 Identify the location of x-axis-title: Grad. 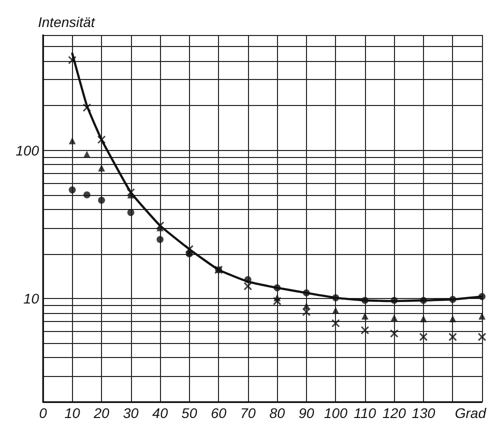
(471, 413).